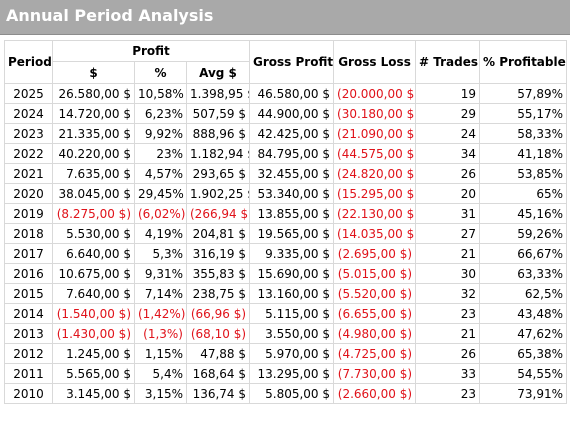 Image resolution: width=570 pixels, height=430 pixels. What do you see at coordinates (28, 153) in the screenshot?
I see `cell-period: 2022` at bounding box center [28, 153].